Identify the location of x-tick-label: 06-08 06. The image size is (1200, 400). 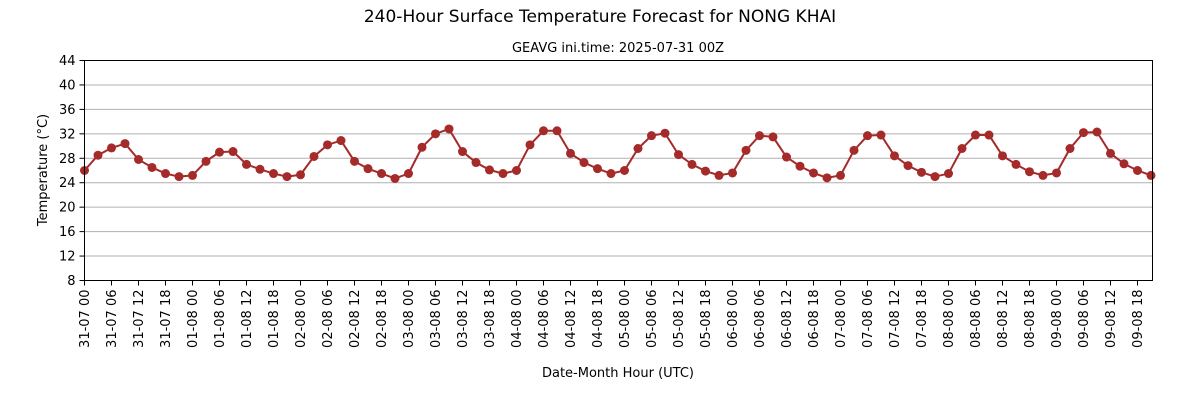
(760, 319).